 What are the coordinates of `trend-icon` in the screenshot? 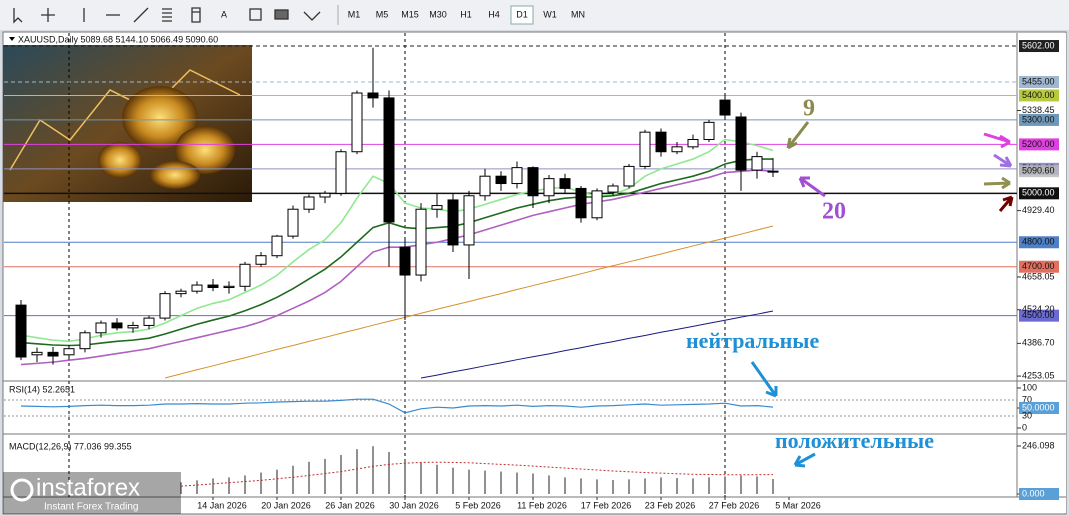 It's located at (141, 15).